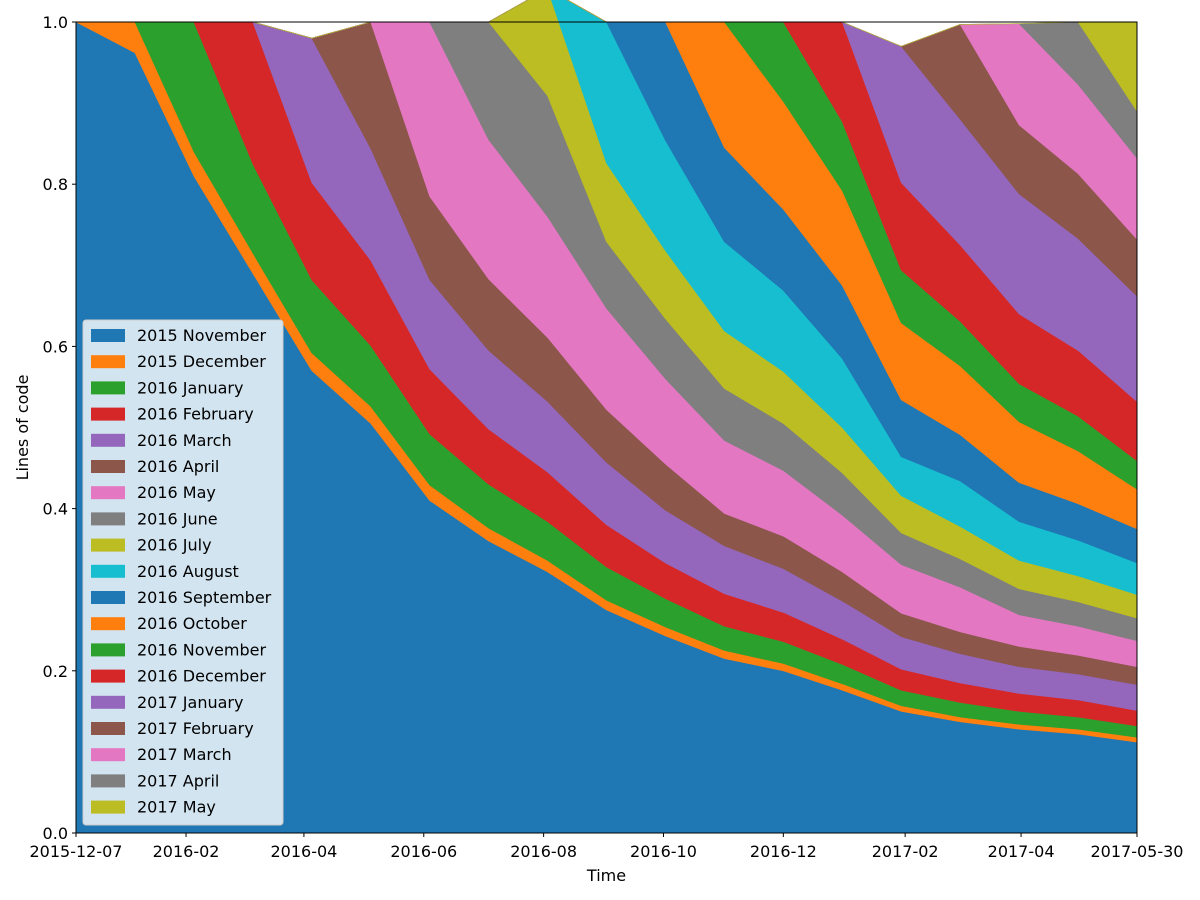  I want to click on x-tick-label: 2016-02, so click(186, 851).